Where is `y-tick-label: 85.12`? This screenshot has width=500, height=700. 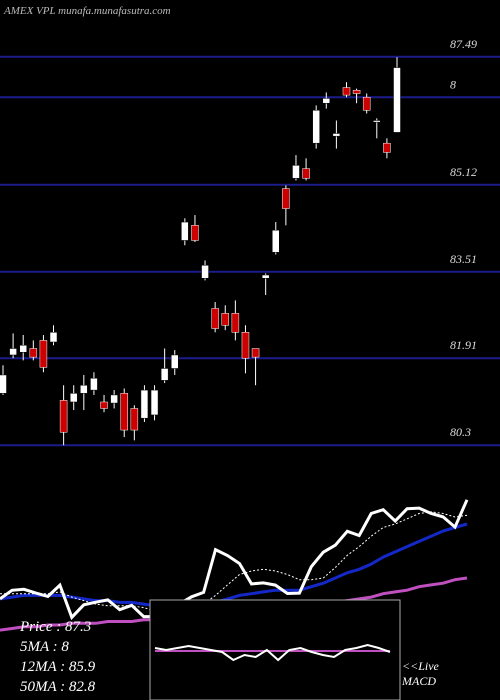 y-tick-label: 85.12 is located at coordinates (463, 172).